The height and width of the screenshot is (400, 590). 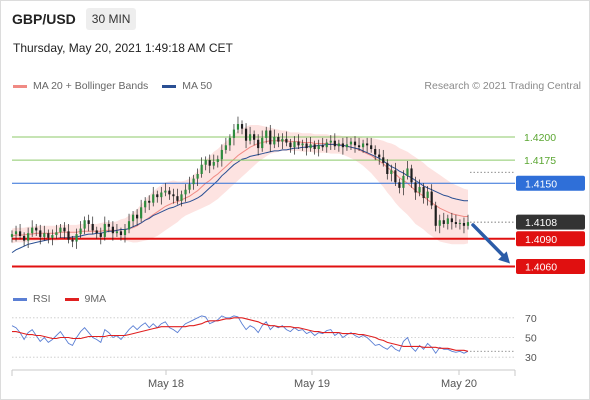 I want to click on support-label: 1.4060, so click(x=541, y=268).